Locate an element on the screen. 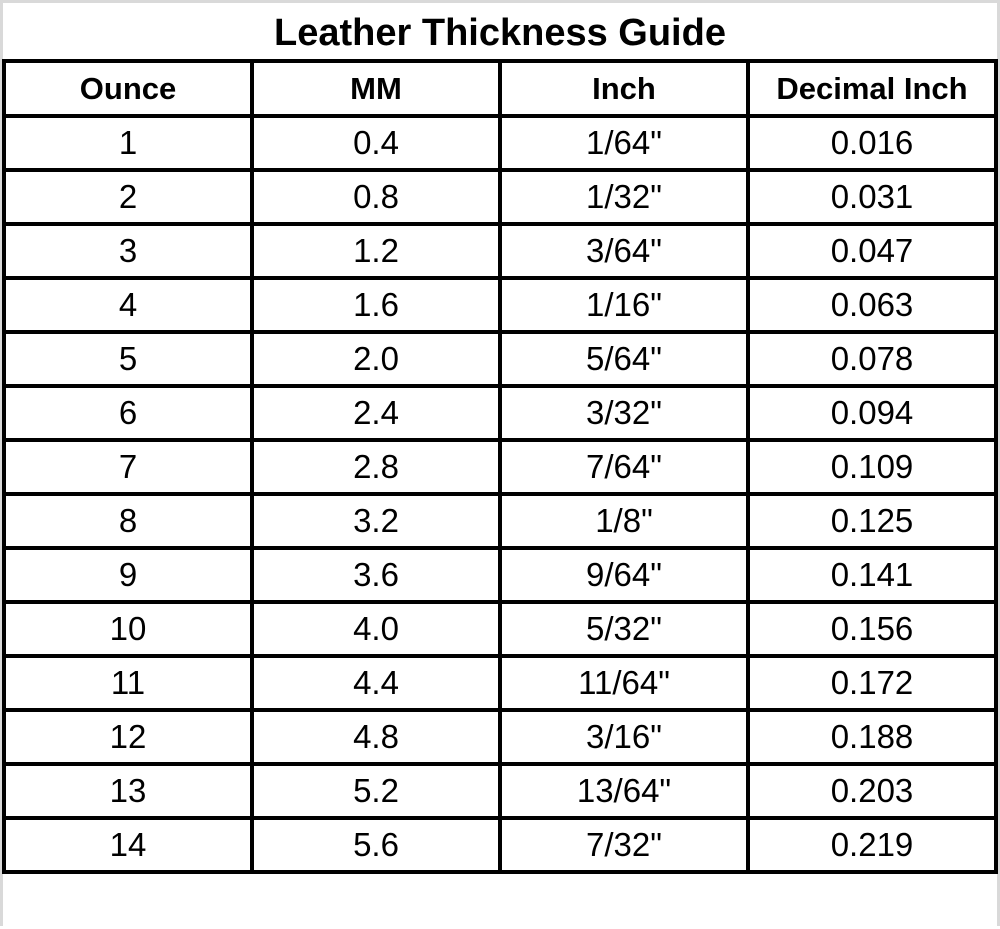 This screenshot has height=929, width=1000. table-row: 2 0.8 1/32" 0.031 is located at coordinates (500, 197).